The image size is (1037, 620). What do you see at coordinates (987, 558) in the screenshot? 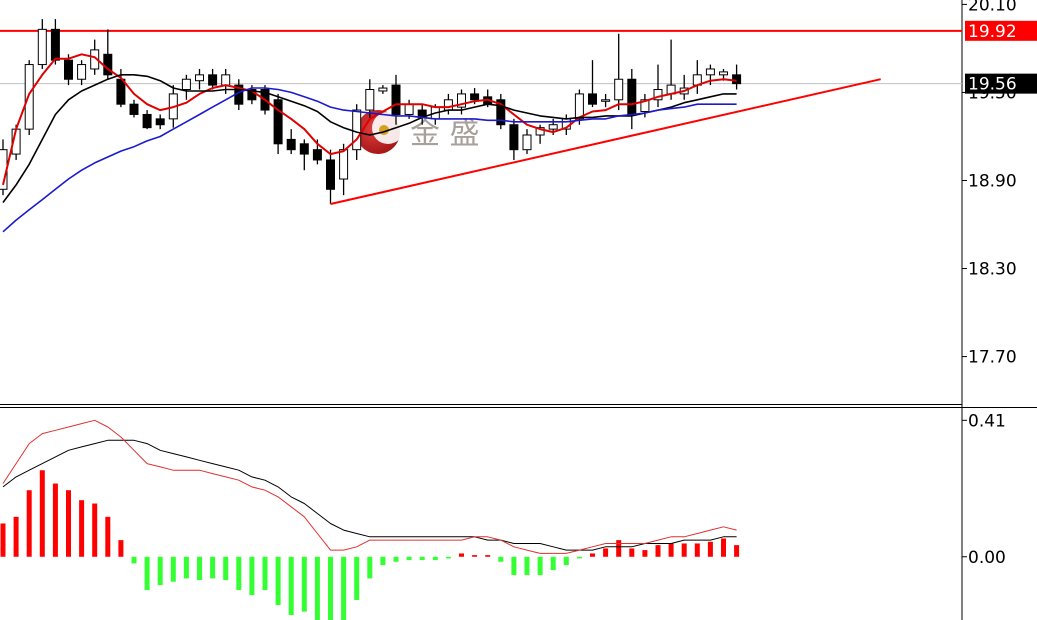
I see `y-tick-label: 0.00` at bounding box center [987, 558].